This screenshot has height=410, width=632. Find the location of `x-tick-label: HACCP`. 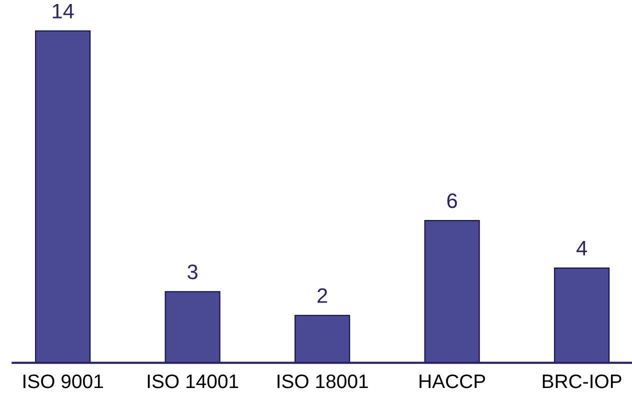

x-tick-label: HACCP is located at coordinates (453, 381).